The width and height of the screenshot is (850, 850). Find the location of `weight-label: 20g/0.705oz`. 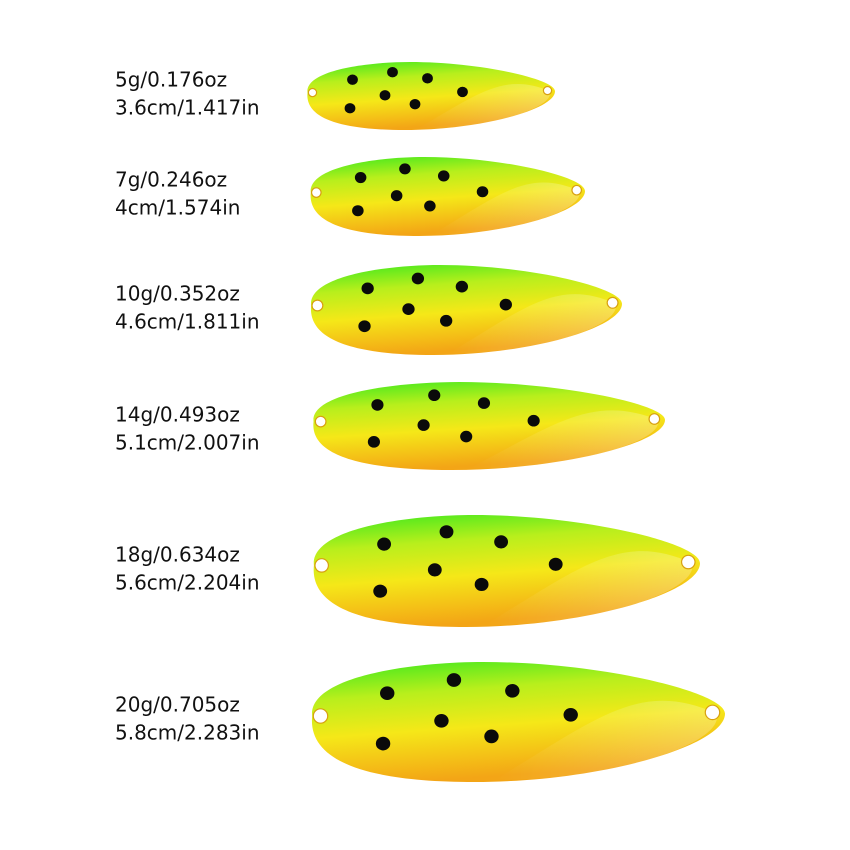

weight-label: 20g/0.705oz is located at coordinates (177, 705).